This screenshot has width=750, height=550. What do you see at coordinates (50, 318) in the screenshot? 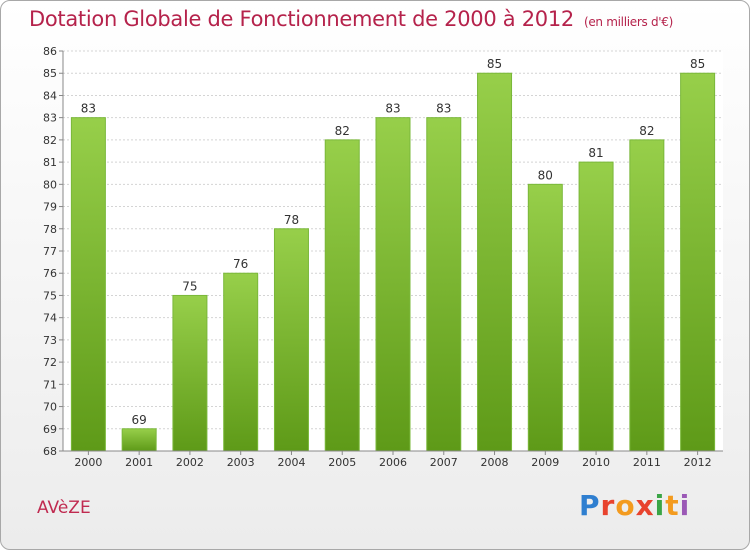
I see `y-tick-label: 74` at bounding box center [50, 318].